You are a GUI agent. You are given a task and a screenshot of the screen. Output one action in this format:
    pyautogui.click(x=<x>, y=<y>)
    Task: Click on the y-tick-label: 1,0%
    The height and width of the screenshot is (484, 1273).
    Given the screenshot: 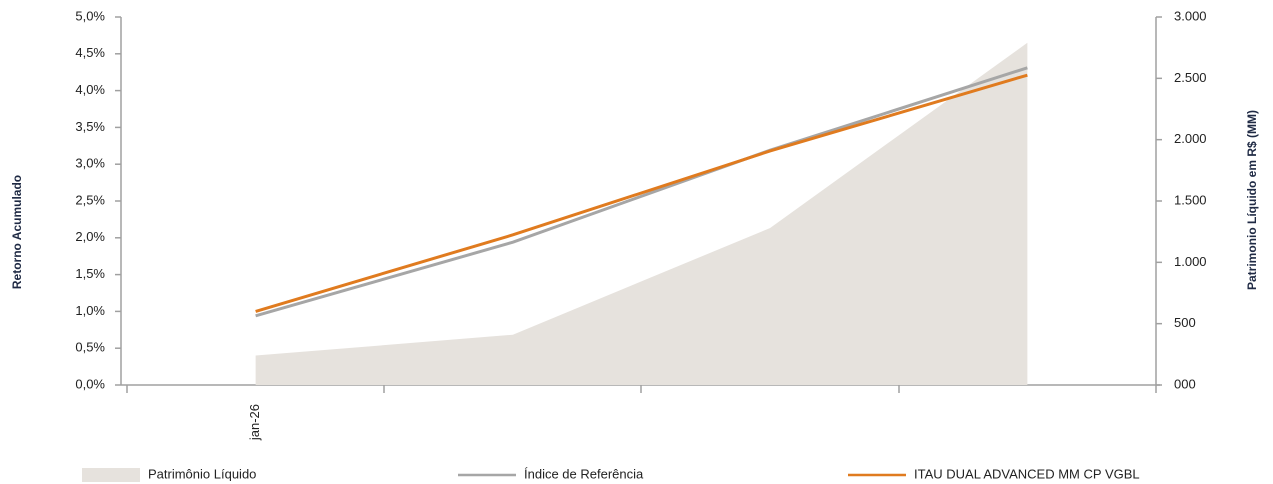 What is the action you would take?
    pyautogui.click(x=90, y=310)
    